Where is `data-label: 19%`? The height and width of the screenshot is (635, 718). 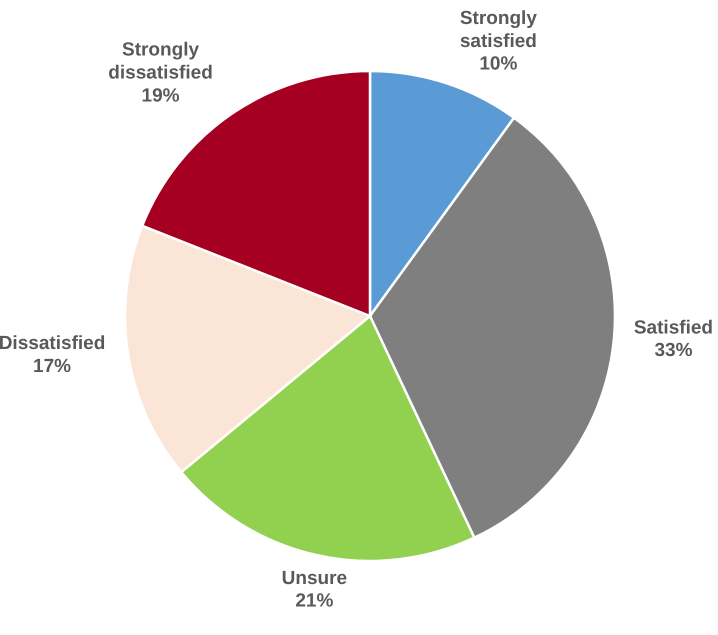
data-label: 19% is located at coordinates (161, 95).